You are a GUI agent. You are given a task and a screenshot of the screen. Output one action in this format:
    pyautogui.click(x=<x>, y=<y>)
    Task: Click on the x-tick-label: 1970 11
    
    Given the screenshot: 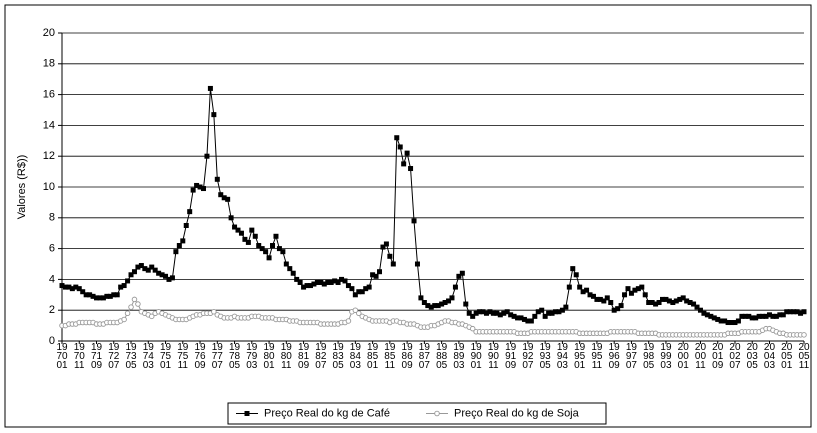 What is the action you would take?
    pyautogui.click(x=79, y=356)
    